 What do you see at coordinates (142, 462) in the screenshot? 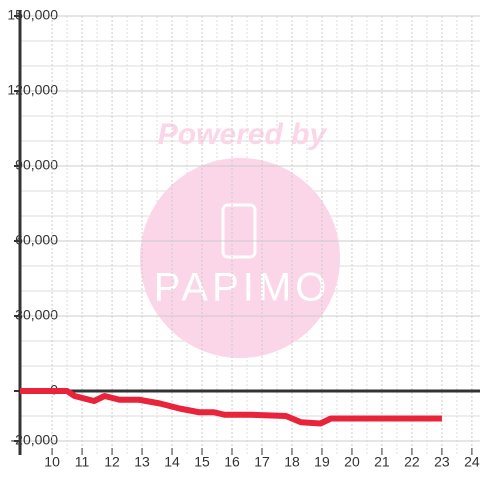
I see `x-tick-label: 13` at bounding box center [142, 462].